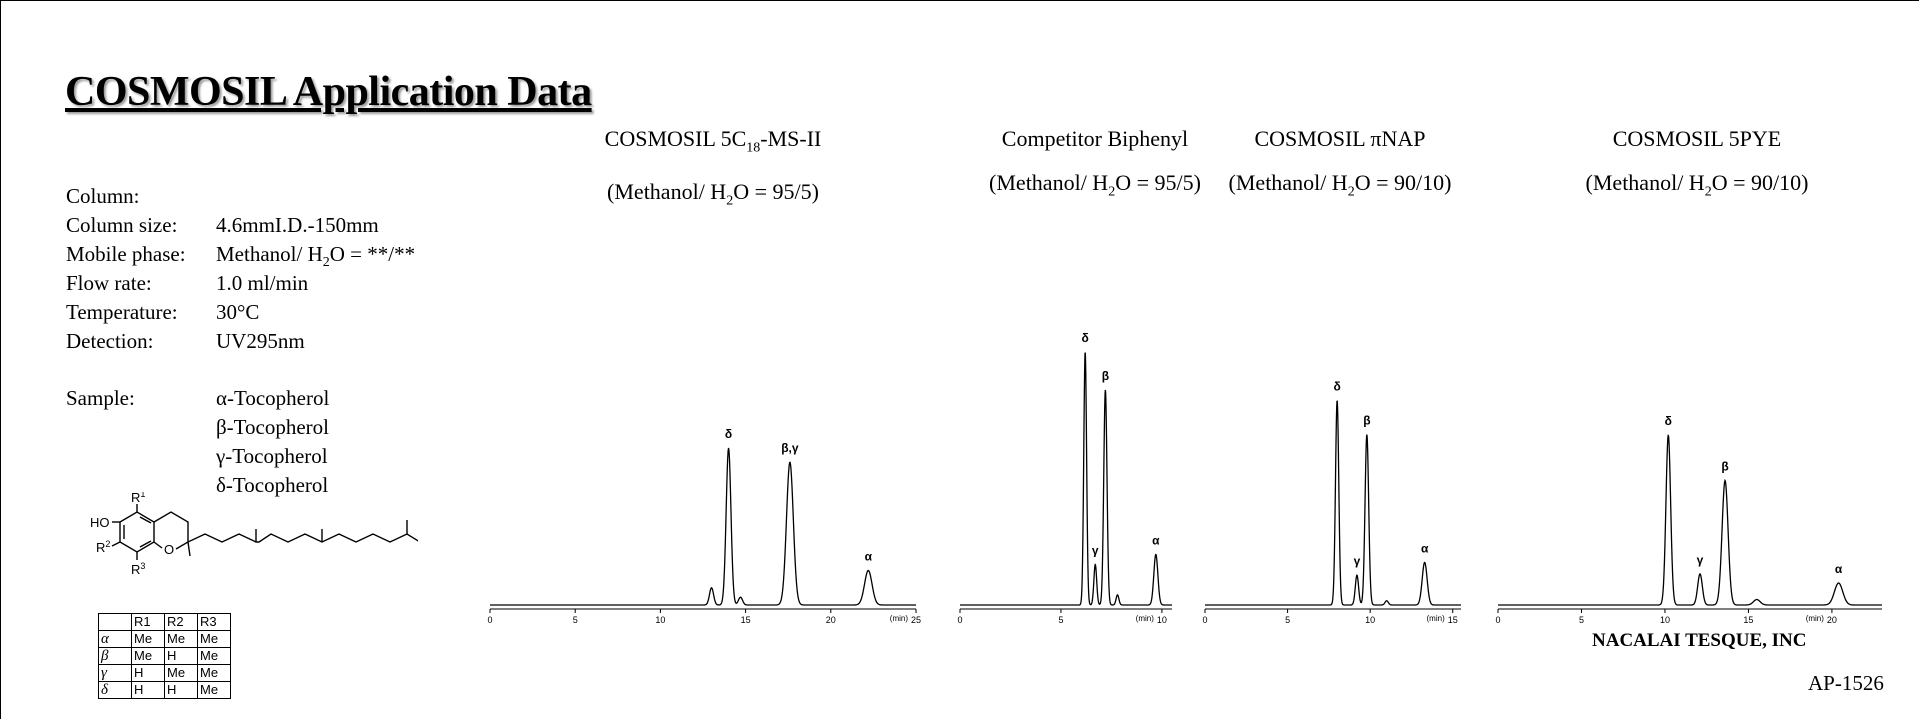 This screenshot has width=1920, height=720. I want to click on chart-3-header: COSMOSIL πNAP (Methanol/ H2O = 90/10), so click(1340, 165).